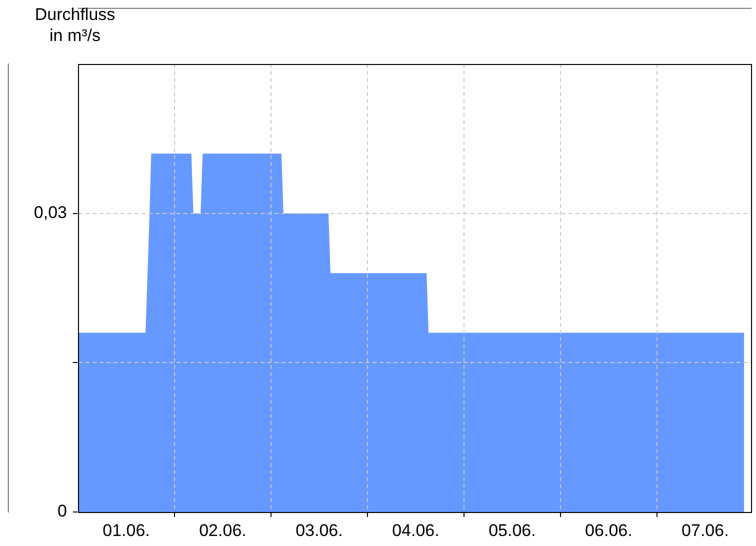  I want to click on x-tick-label: 04.06., so click(416, 530).